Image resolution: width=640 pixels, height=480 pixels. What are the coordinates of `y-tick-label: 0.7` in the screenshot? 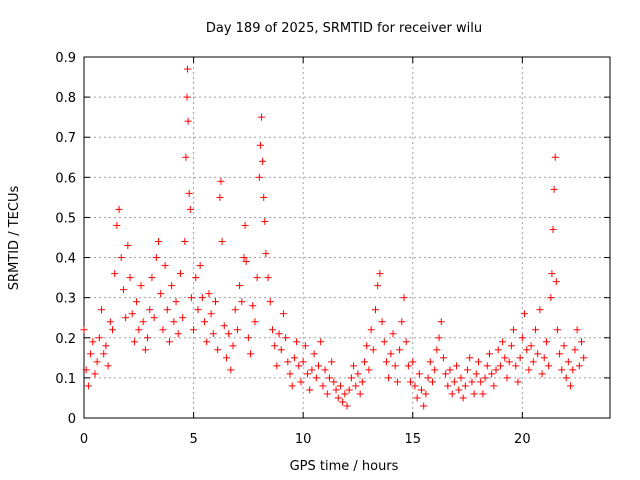 It's located at (65, 138).